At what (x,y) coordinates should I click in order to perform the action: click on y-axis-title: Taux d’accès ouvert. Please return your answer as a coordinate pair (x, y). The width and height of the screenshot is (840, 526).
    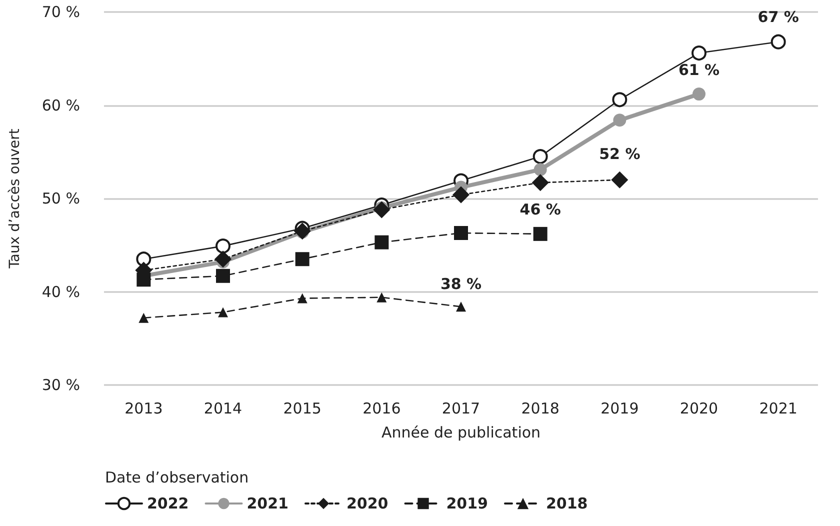
    Looking at the image, I should click on (15, 199).